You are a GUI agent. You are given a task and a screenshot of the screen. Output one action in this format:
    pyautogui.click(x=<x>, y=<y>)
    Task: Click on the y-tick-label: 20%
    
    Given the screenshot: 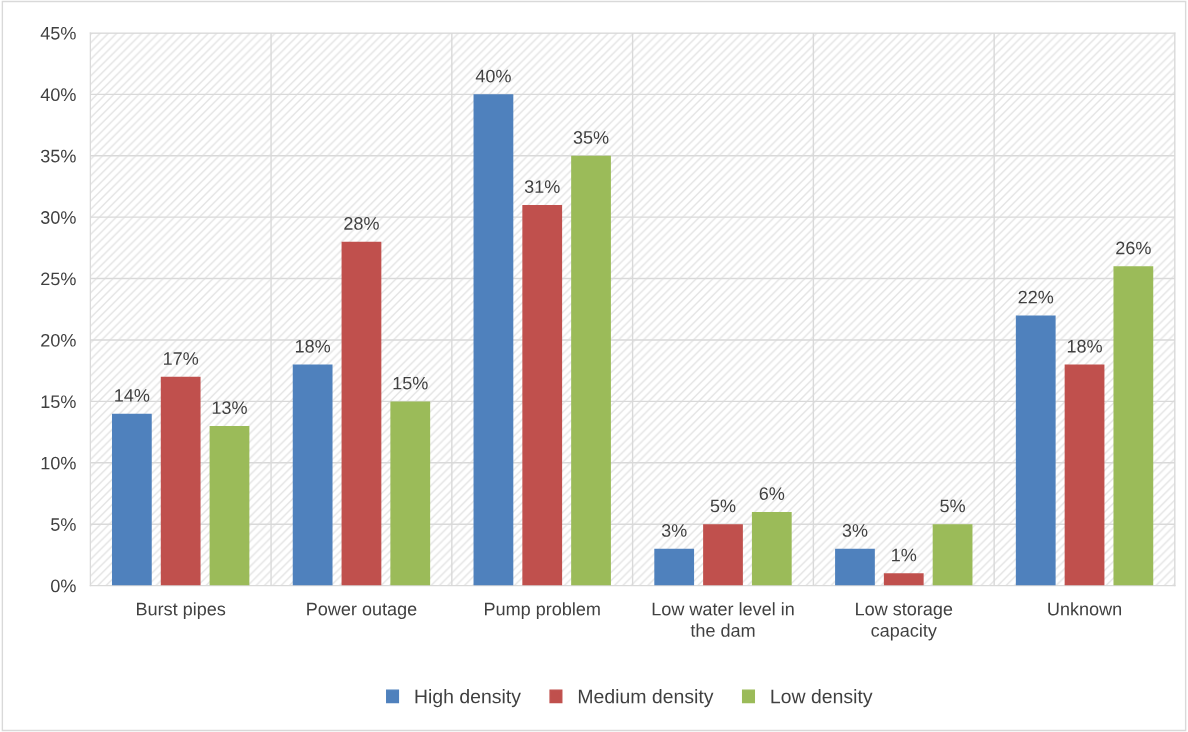 What is the action you would take?
    pyautogui.click(x=58, y=340)
    